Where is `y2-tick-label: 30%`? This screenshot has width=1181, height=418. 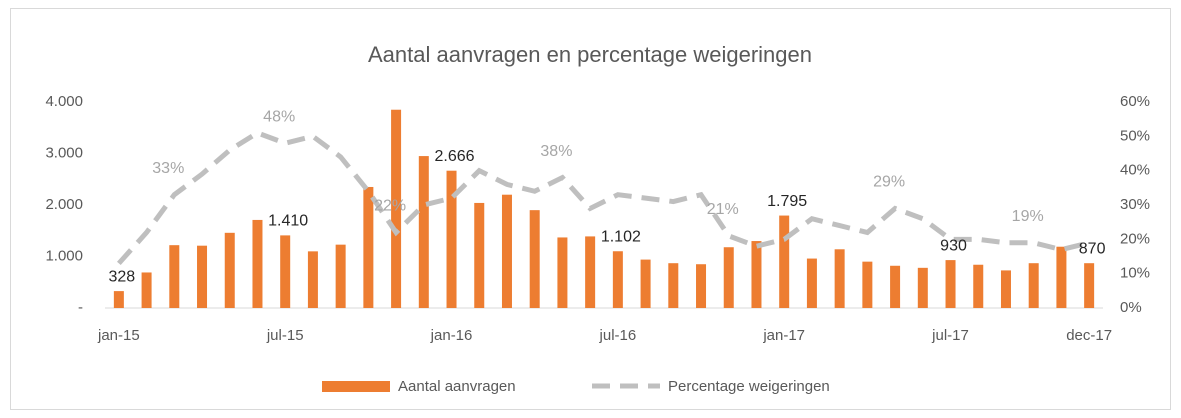
y2-tick-label: 30% is located at coordinates (1135, 204).